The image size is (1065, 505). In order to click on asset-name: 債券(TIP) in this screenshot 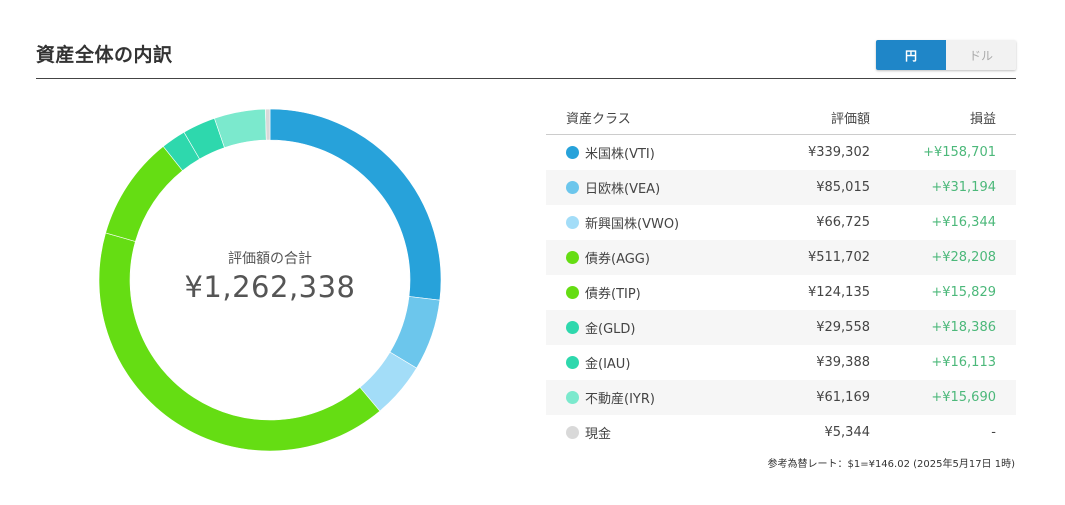, I will do `click(613, 294)`.